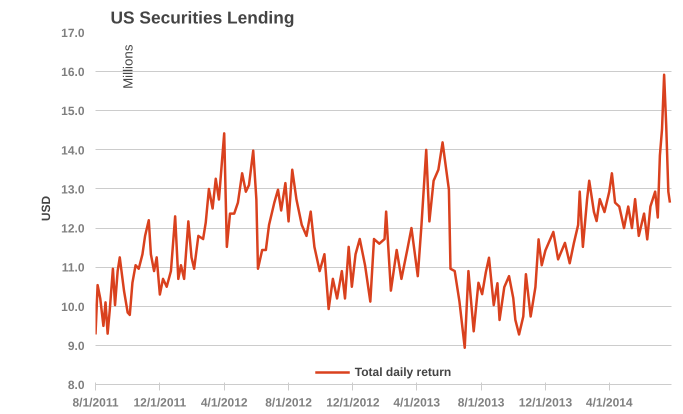  What do you see at coordinates (73, 189) in the screenshot?
I see `y-tick-label: 13.0` at bounding box center [73, 189].